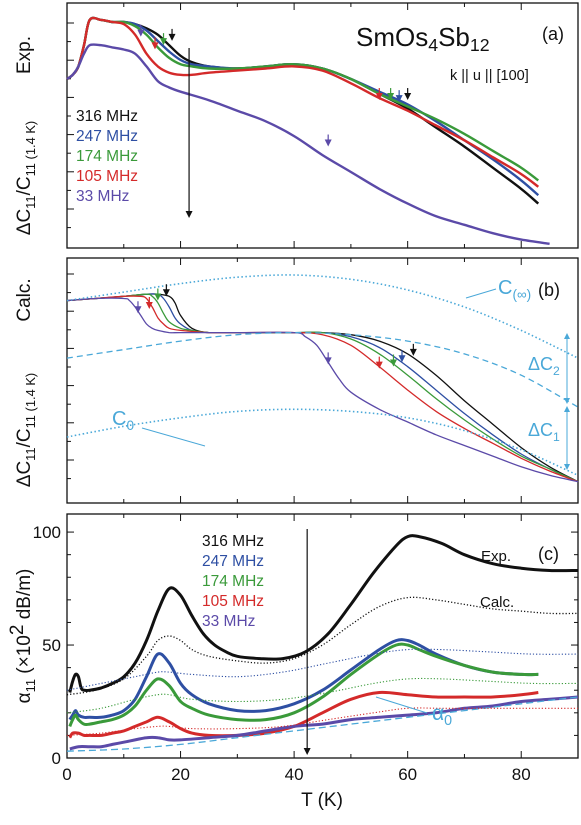 The width and height of the screenshot is (581, 825). Describe the element at coordinates (548, 554) in the screenshot. I see `panel-label: (c)` at that location.